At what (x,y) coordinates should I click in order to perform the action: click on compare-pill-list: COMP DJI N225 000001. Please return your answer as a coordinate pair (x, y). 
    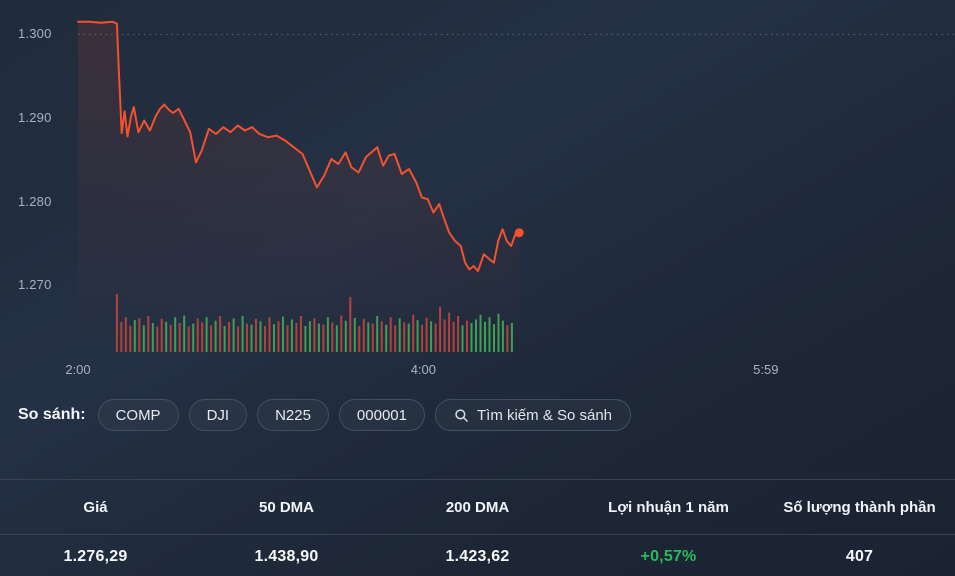
    Looking at the image, I should click on (261, 415).